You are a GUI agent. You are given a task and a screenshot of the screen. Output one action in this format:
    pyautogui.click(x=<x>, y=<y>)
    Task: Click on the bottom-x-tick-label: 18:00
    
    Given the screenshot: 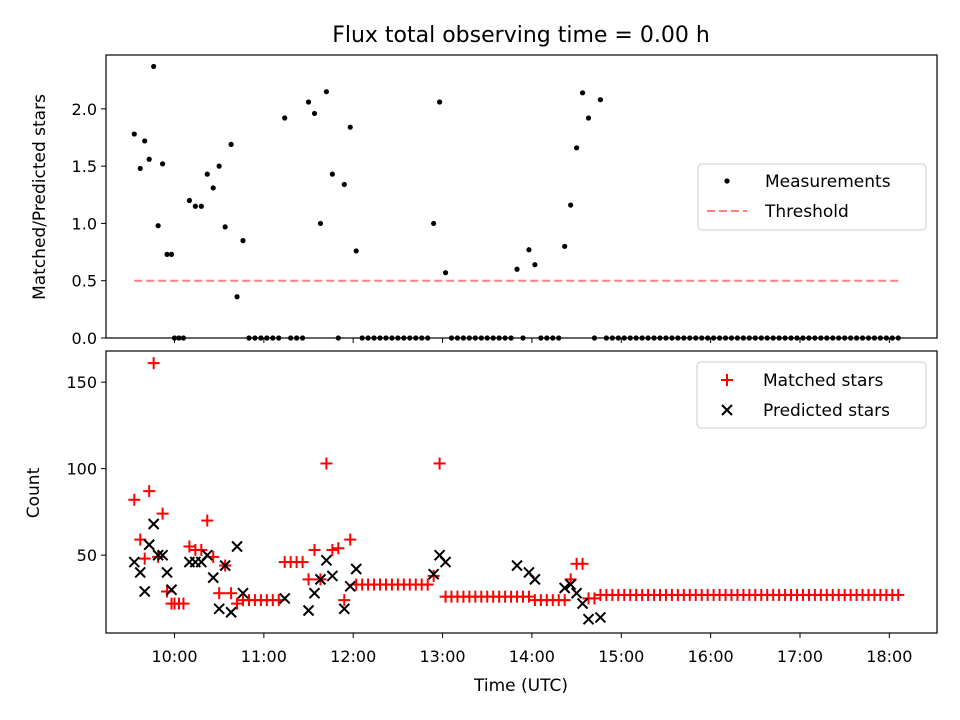 What is the action you would take?
    pyautogui.click(x=889, y=656)
    